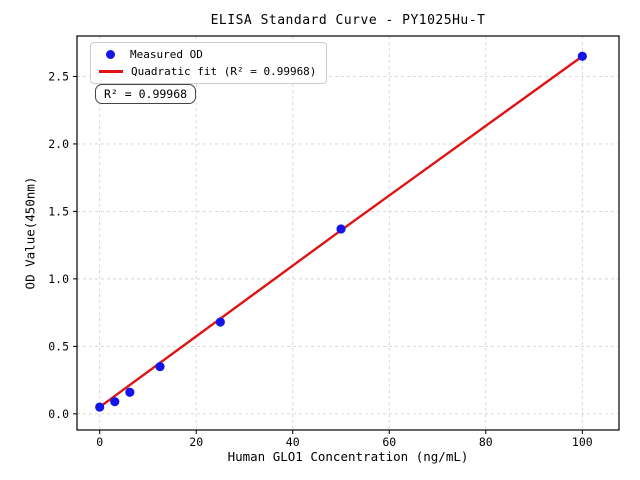  I want to click on y-tick-label: 0.0, so click(58, 414).